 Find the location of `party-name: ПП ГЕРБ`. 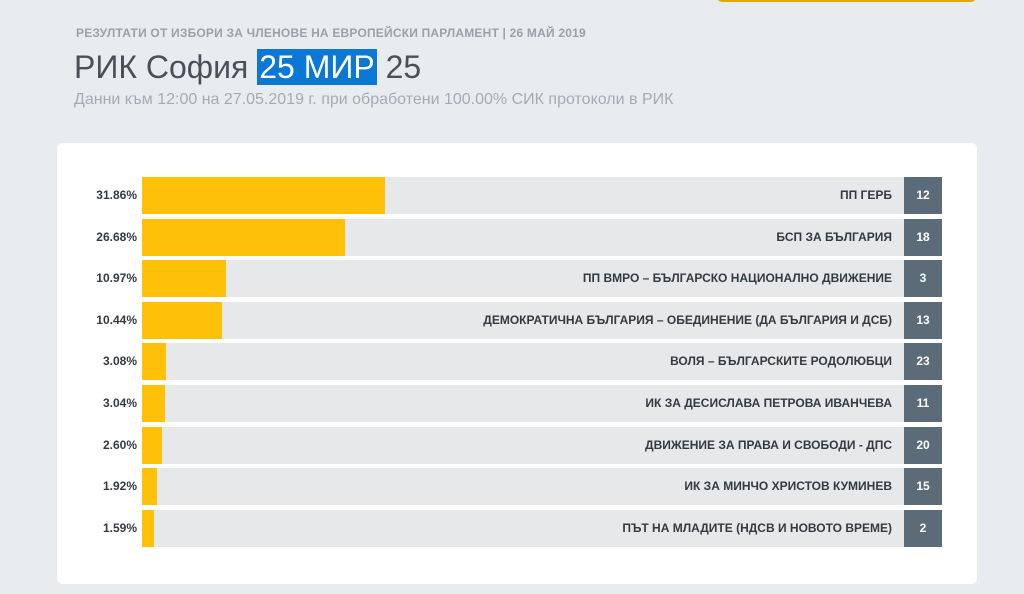

party-name: ПП ГЕРБ is located at coordinates (865, 195).